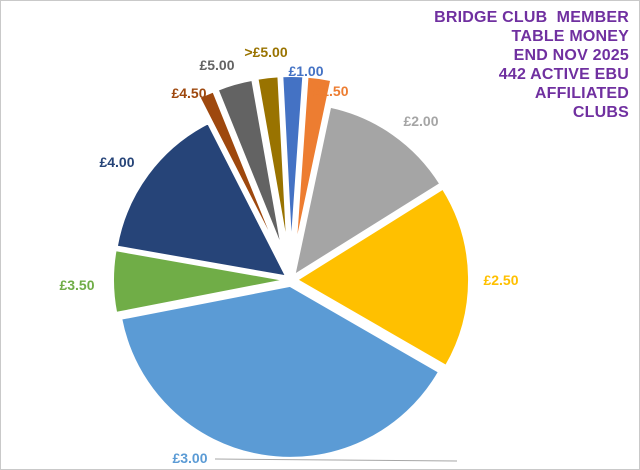 The width and height of the screenshot is (640, 470). I want to click on chart-title-line: TABLE MONEY, so click(570, 36).